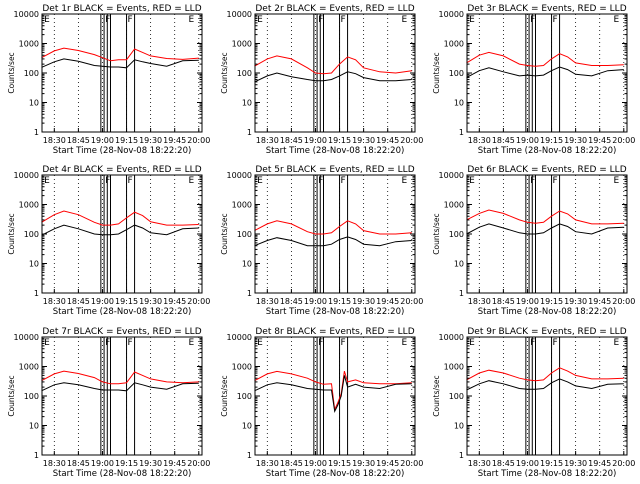  I want to click on x-tick-label: 18:45, so click(78, 463).